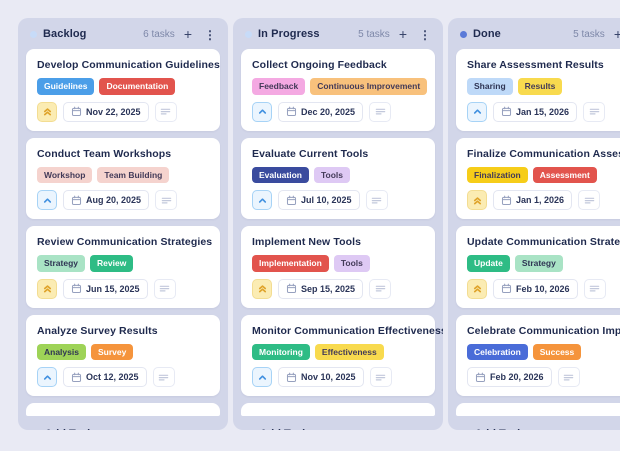 Image resolution: width=620 pixels, height=451 pixels. I want to click on due-date: Dec 20, 2025, so click(328, 111).